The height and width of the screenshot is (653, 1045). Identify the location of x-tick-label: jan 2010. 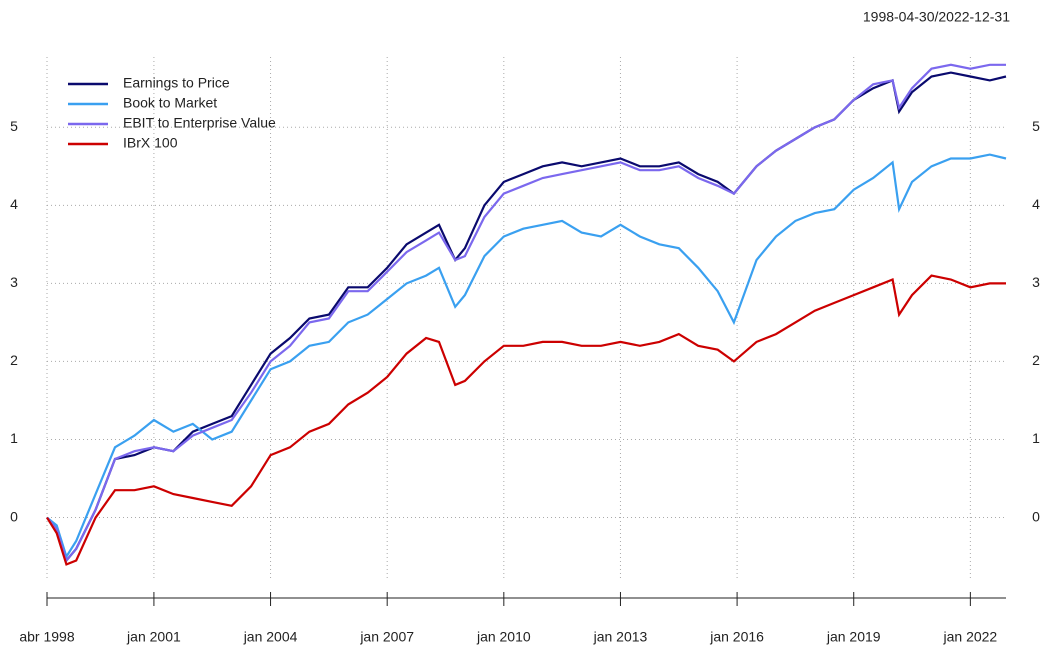
(503, 637).